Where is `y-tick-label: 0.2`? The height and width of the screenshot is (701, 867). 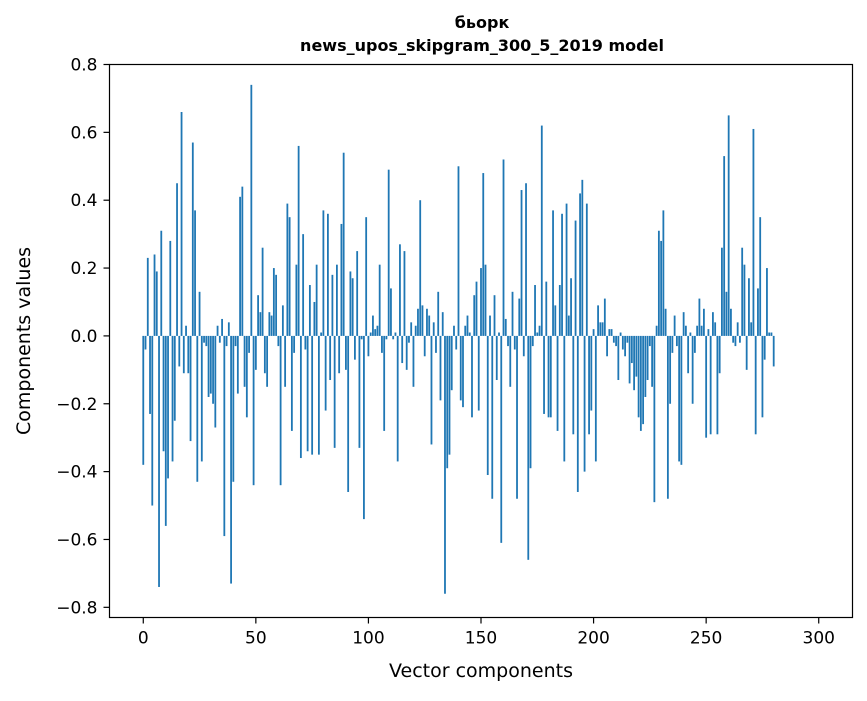
y-tick-label: 0.2 is located at coordinates (83, 269).